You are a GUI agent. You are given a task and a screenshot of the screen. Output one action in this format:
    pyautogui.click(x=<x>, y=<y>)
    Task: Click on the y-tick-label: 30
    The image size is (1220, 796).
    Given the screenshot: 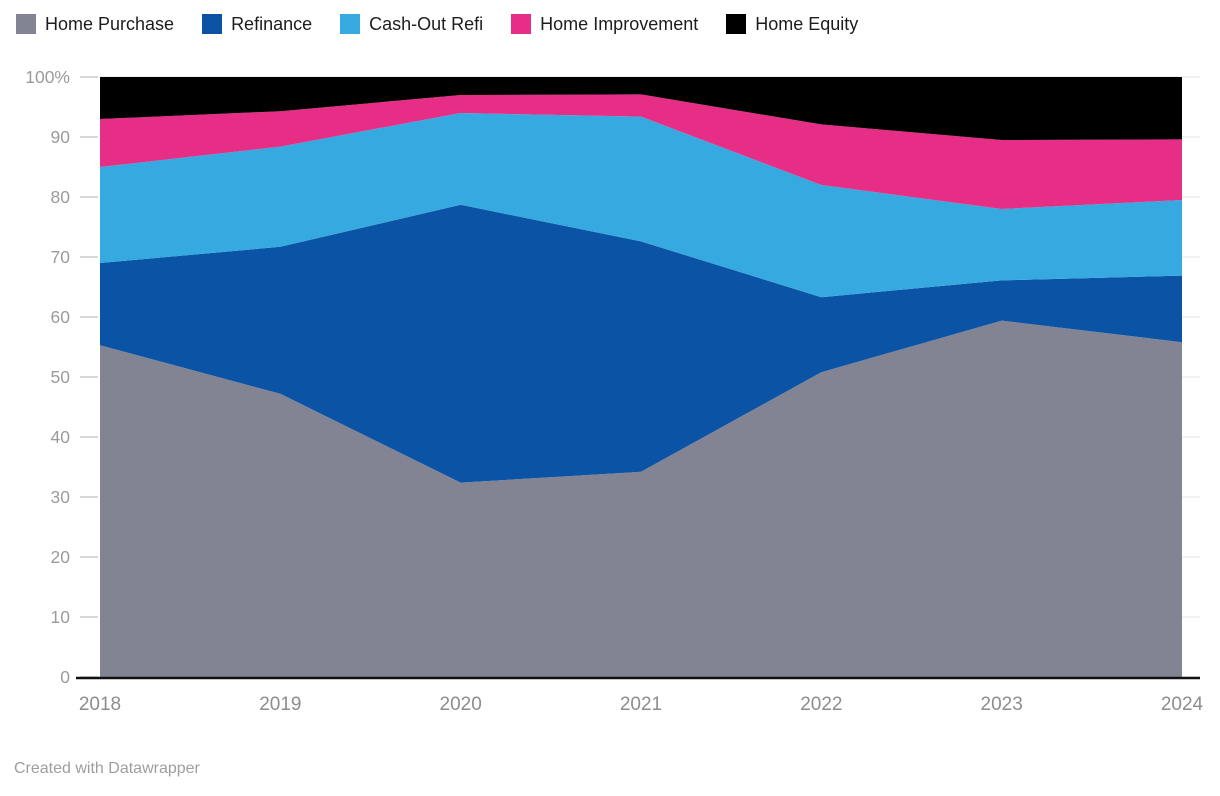 What is the action you would take?
    pyautogui.click(x=60, y=497)
    